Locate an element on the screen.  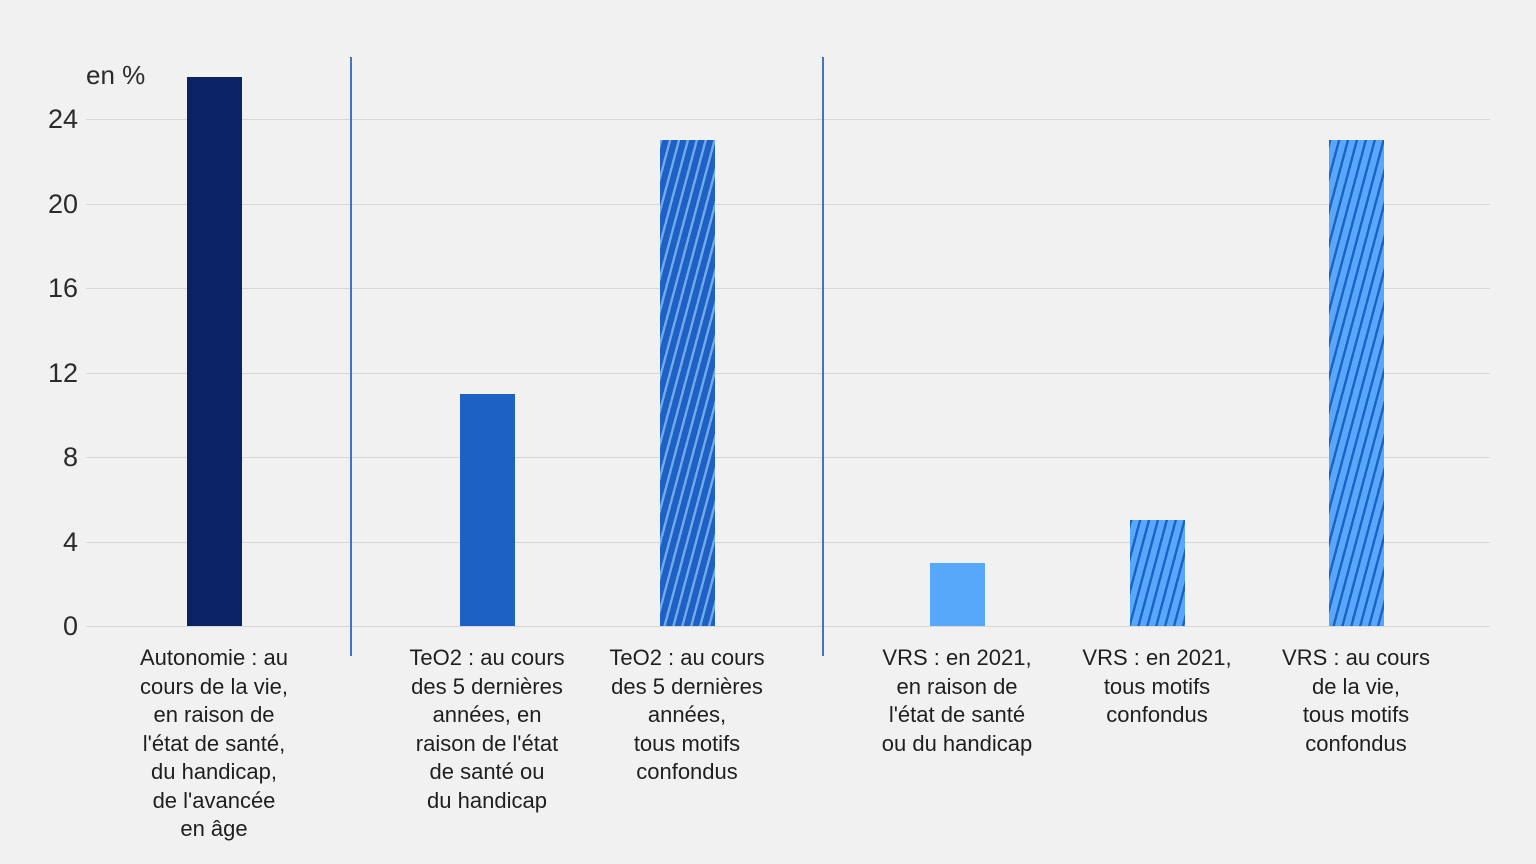
y-axis-unit-label: en % is located at coordinates (116, 75).